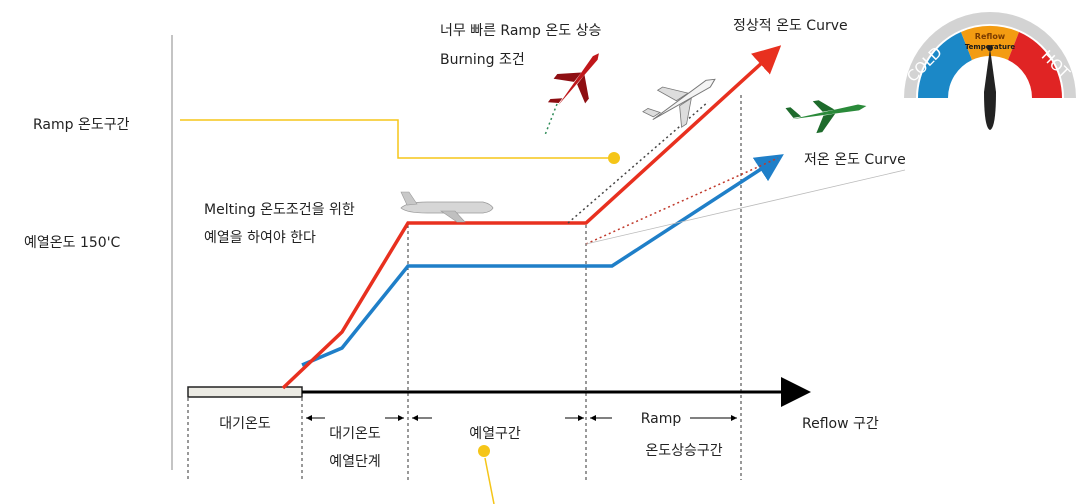  I want to click on burning-condition-label: Burning 조건, so click(482, 60).